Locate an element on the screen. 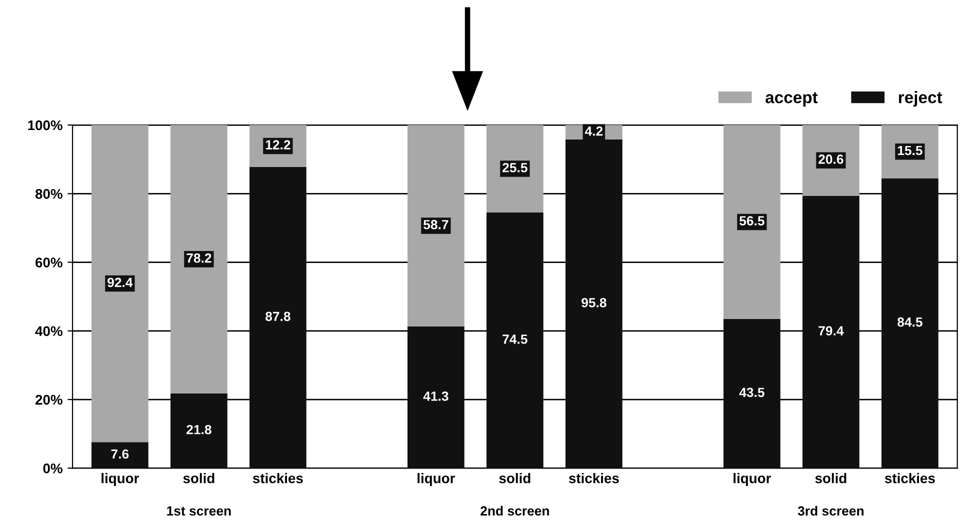  data-label: 92.4 is located at coordinates (120, 283).